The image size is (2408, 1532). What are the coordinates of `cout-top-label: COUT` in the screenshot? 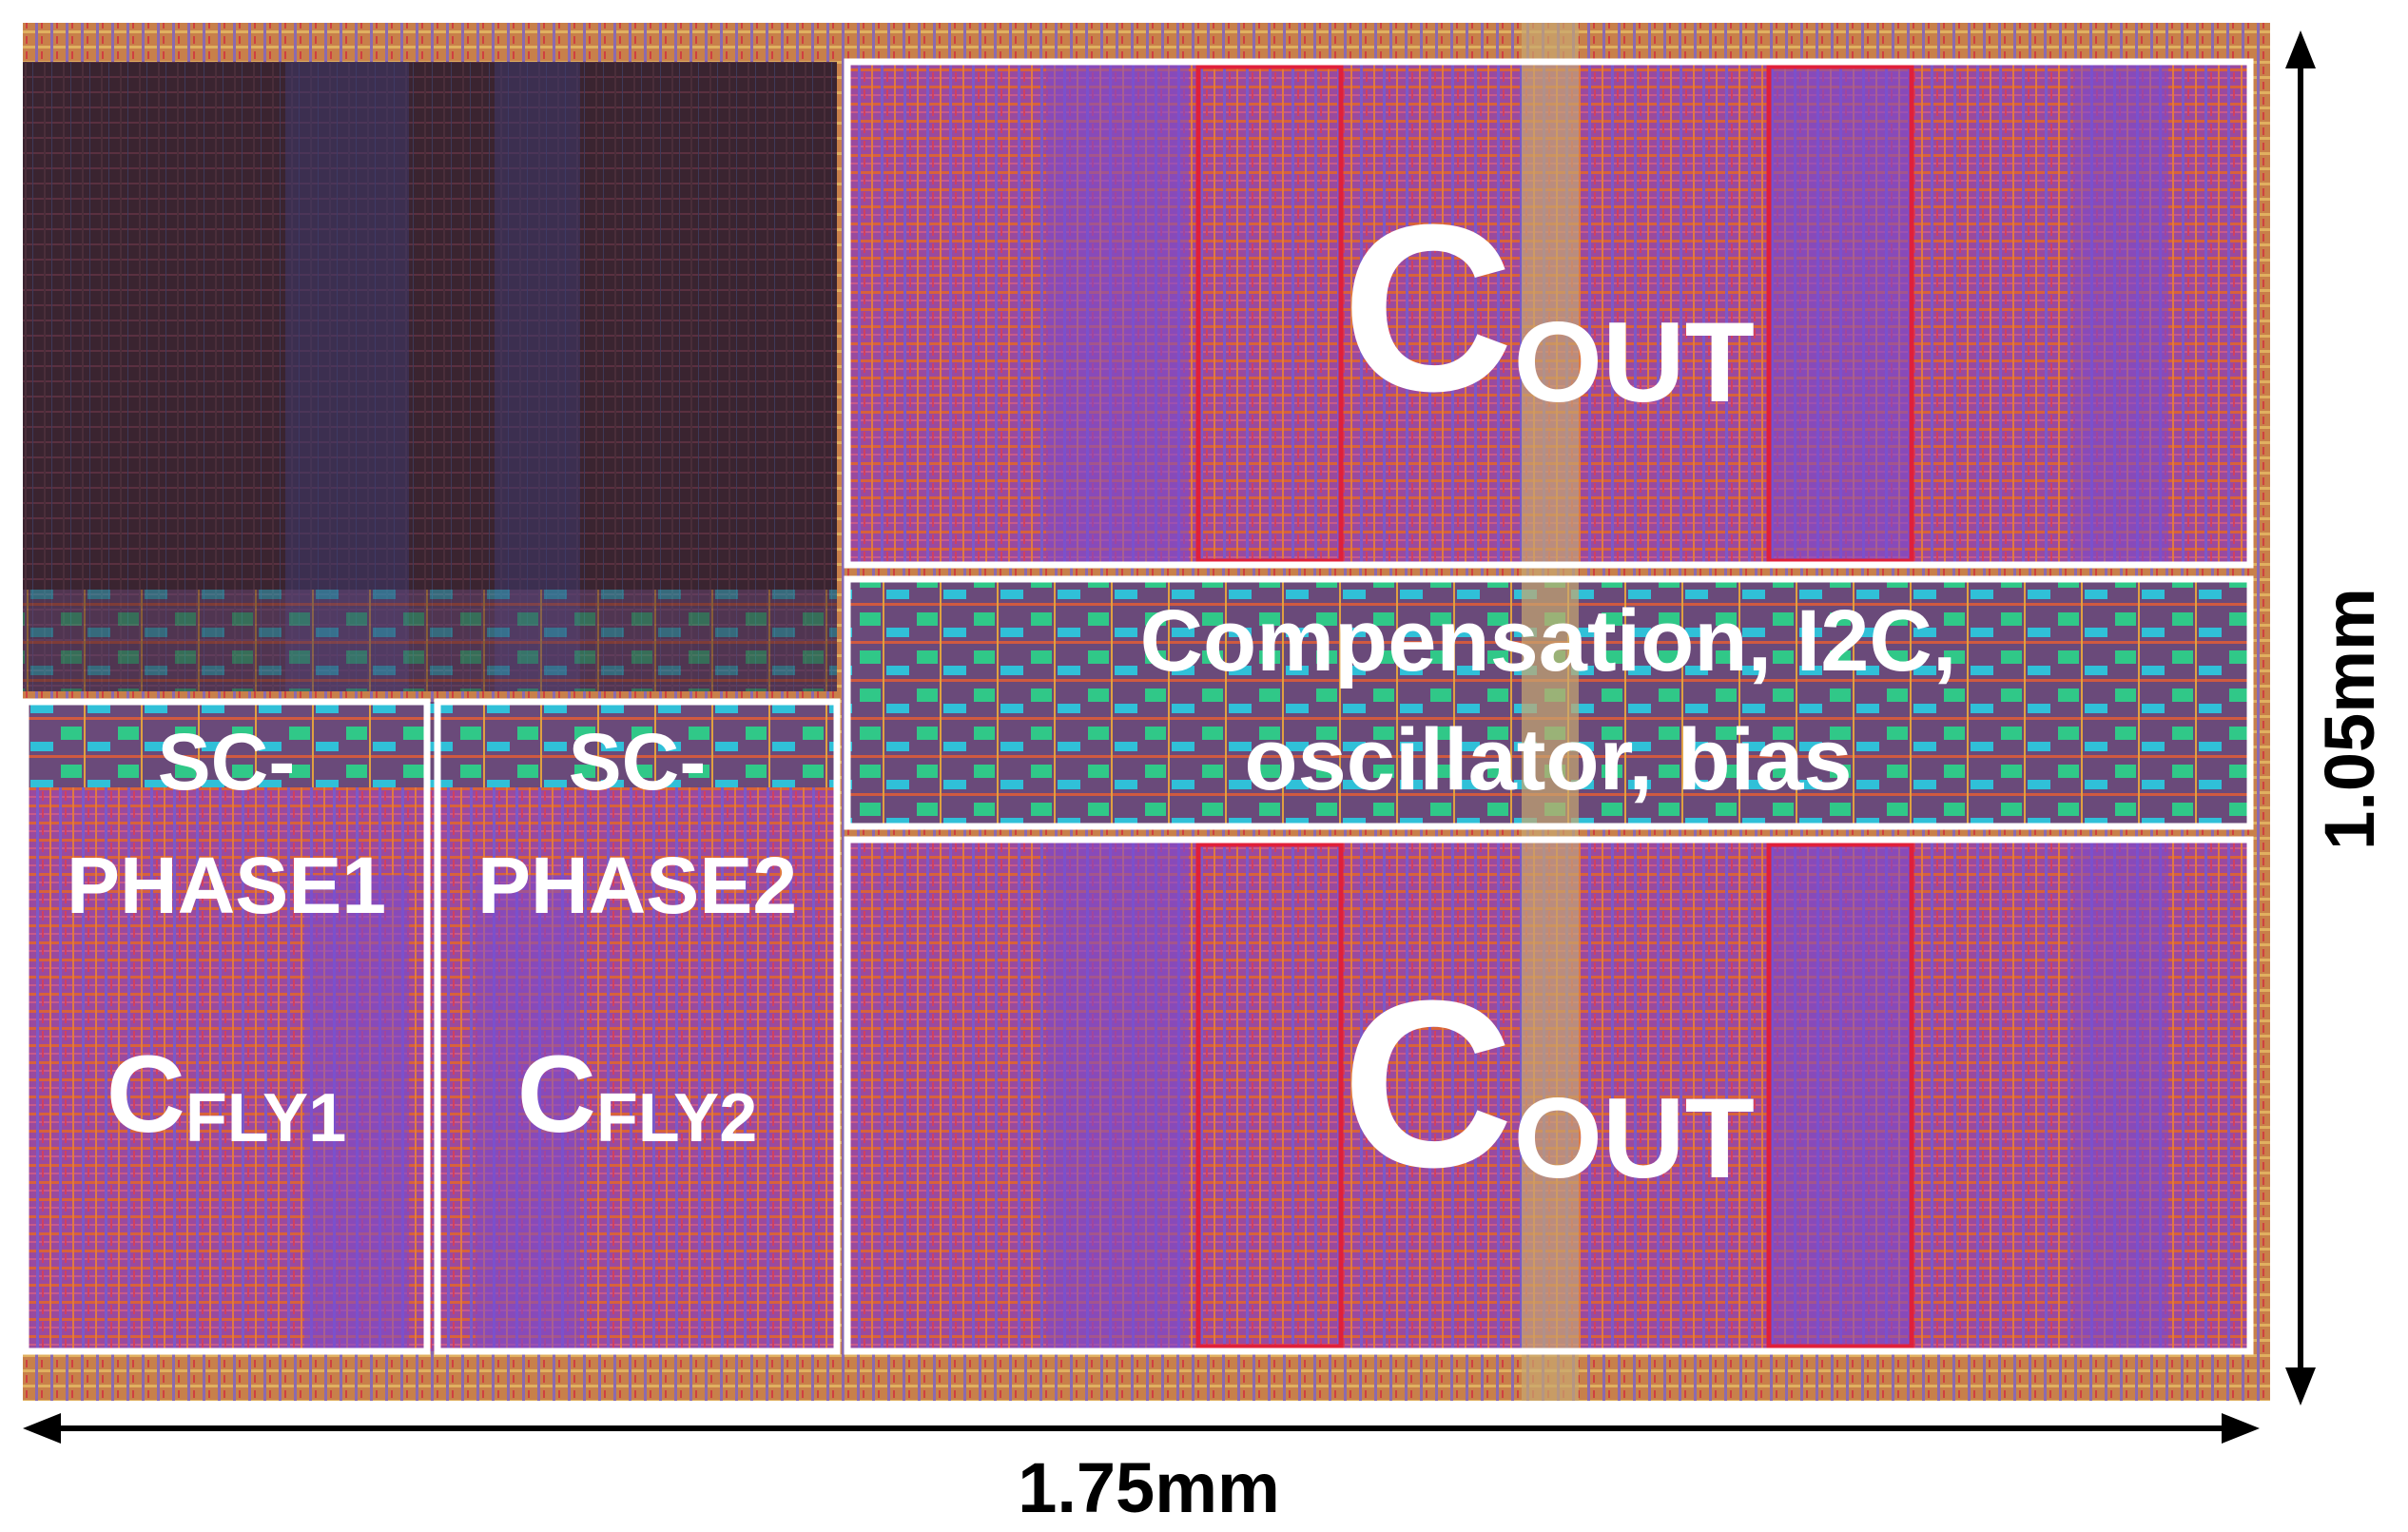 It's located at (1548, 307).